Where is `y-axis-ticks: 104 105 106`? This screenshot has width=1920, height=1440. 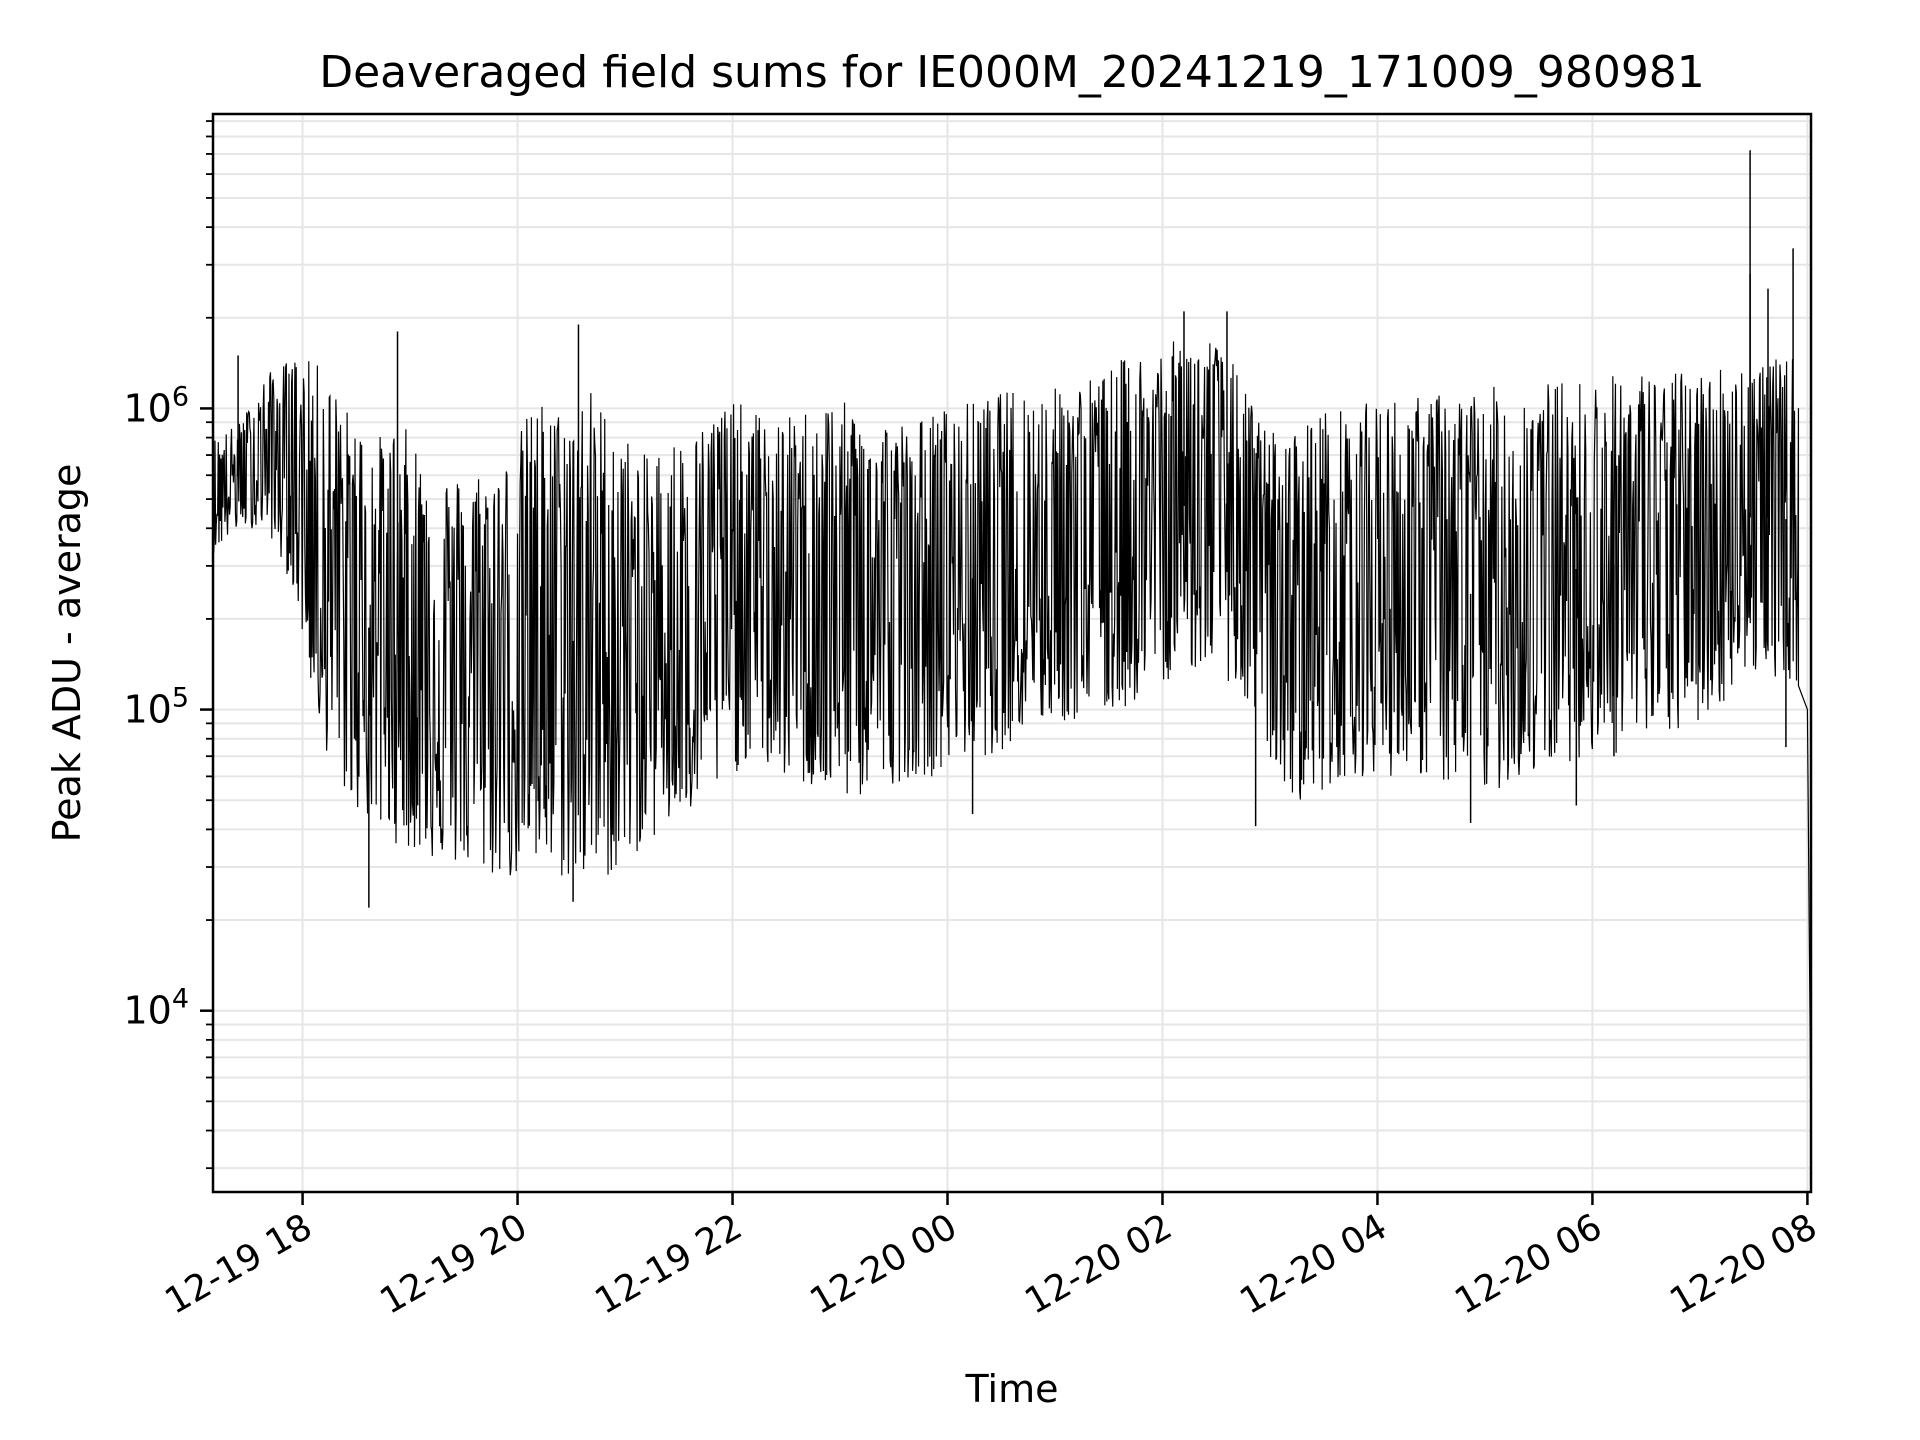
y-axis-ticks: 104 105 106 is located at coordinates (168, 645).